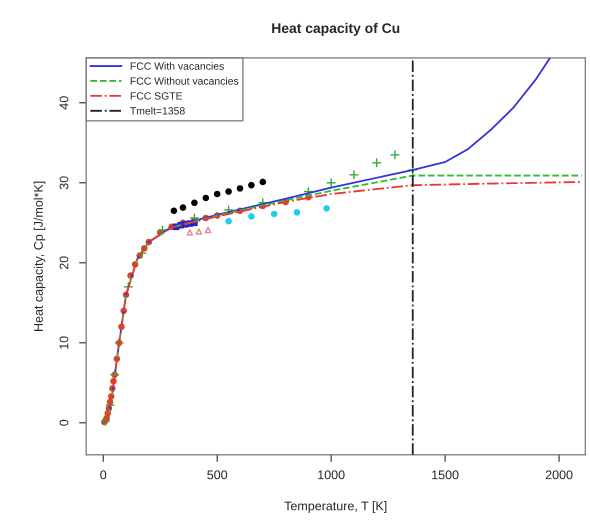  Describe the element at coordinates (335, 507) in the screenshot. I see `x-axis-title: Temperature, T [K]` at that location.